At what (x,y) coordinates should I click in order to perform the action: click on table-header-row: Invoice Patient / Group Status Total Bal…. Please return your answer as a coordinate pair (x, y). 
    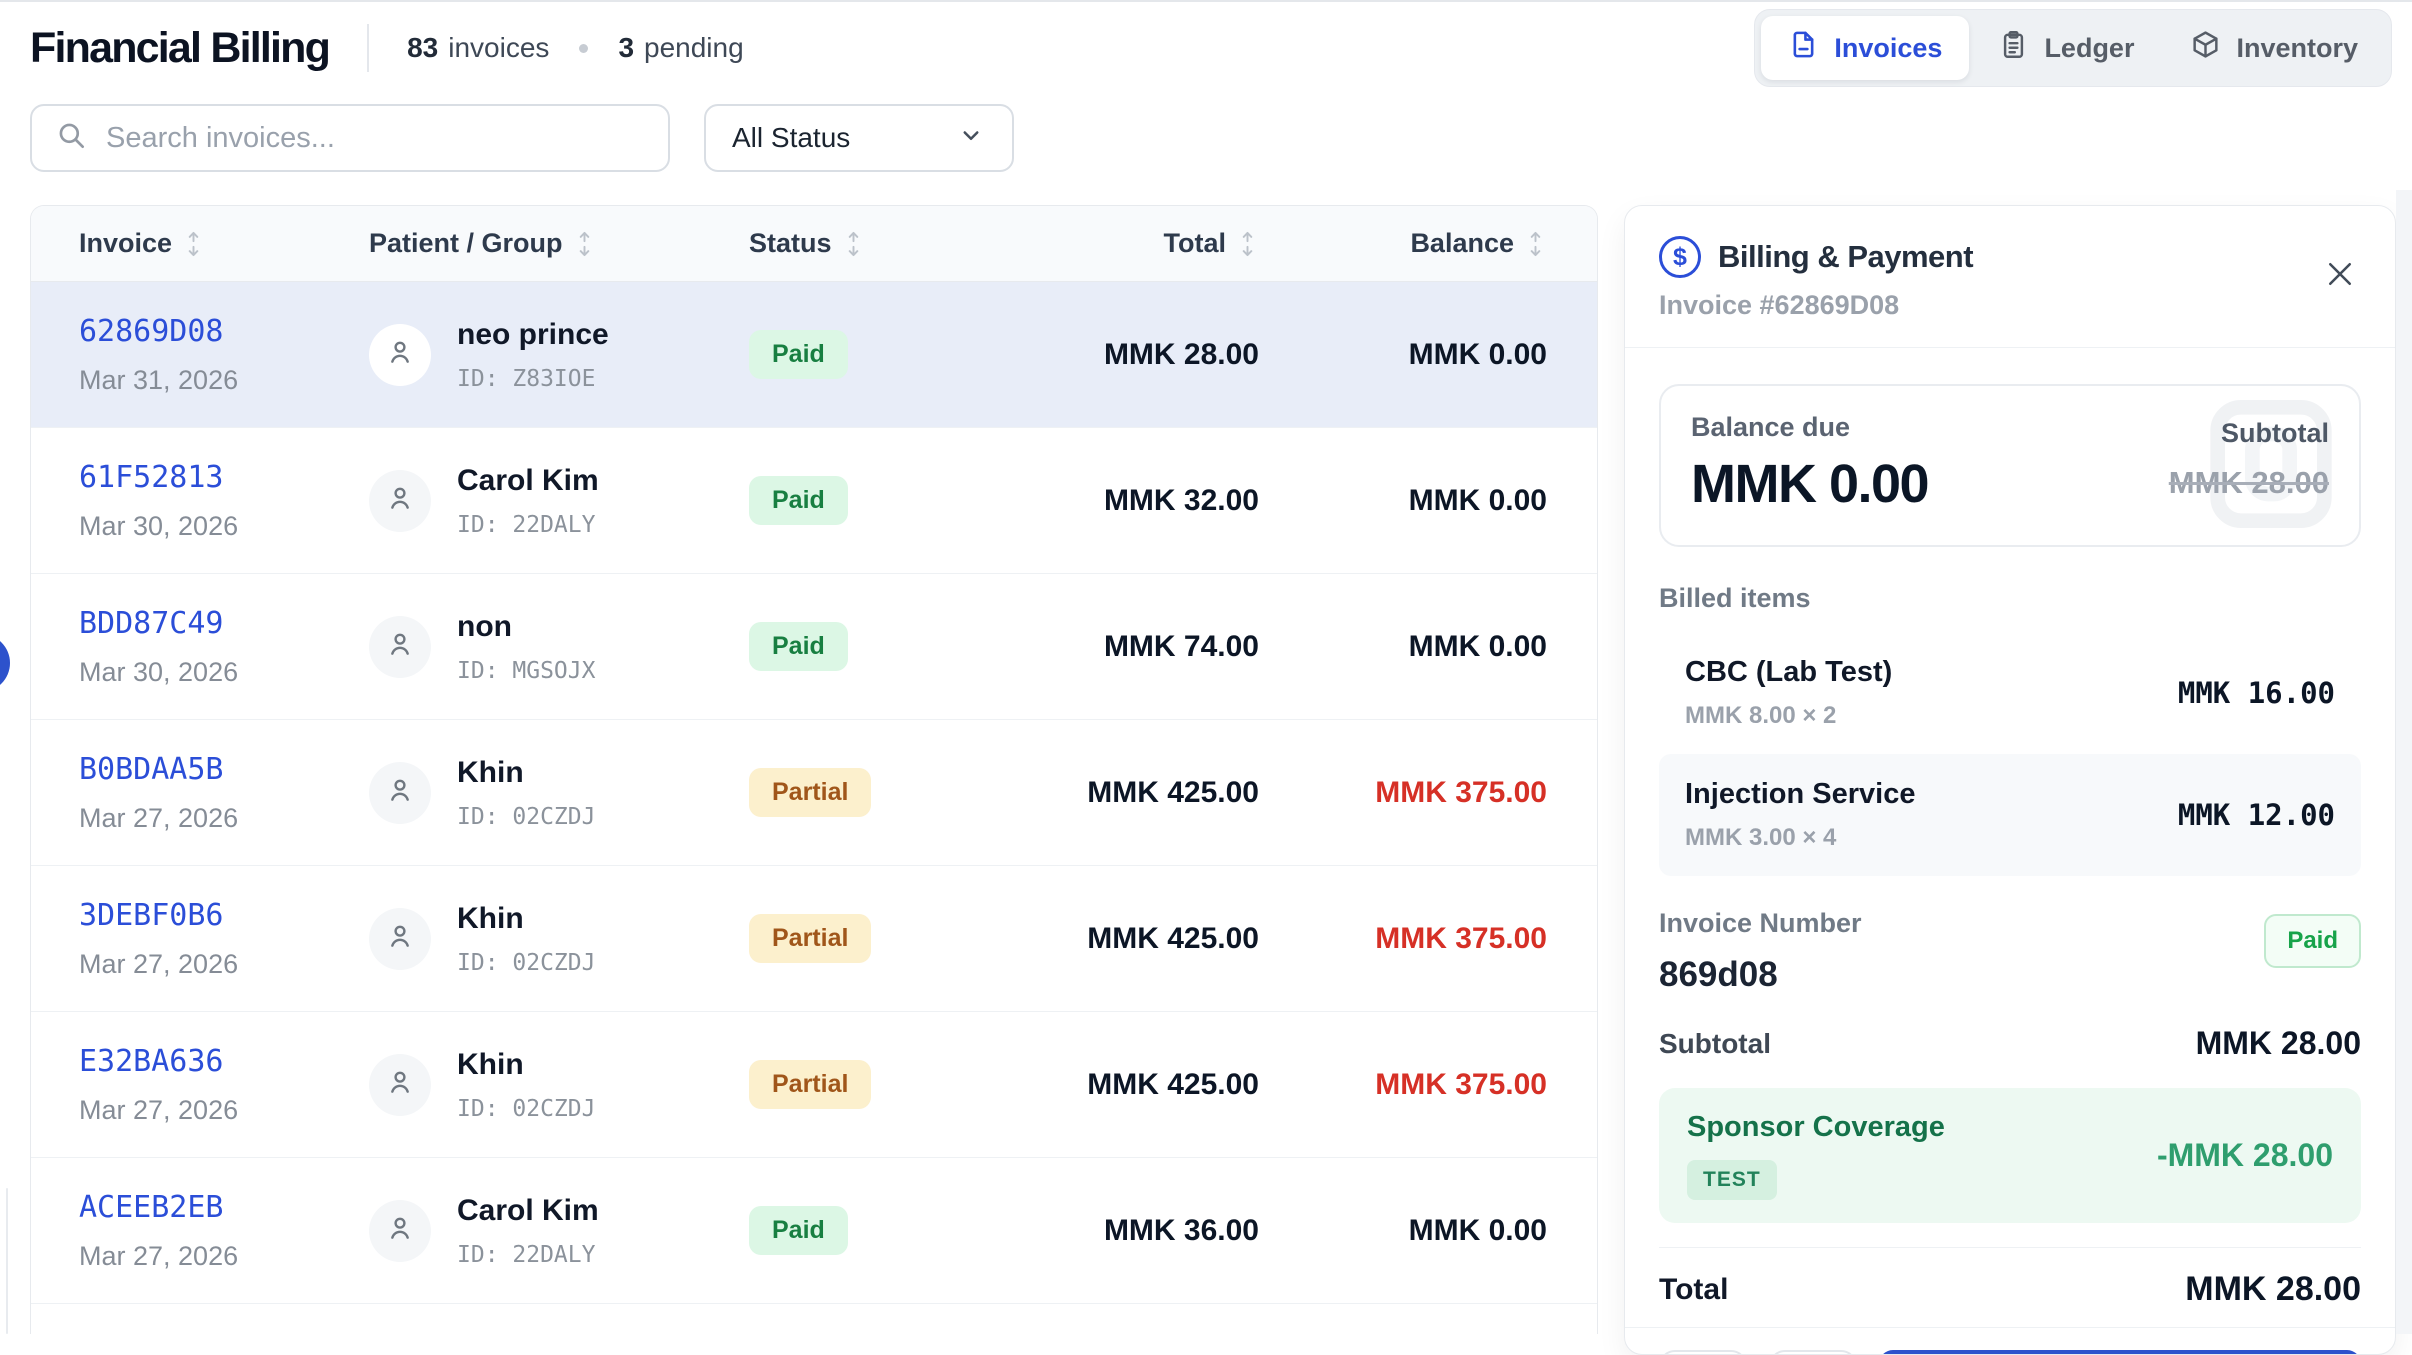
    Looking at the image, I should click on (814, 244).